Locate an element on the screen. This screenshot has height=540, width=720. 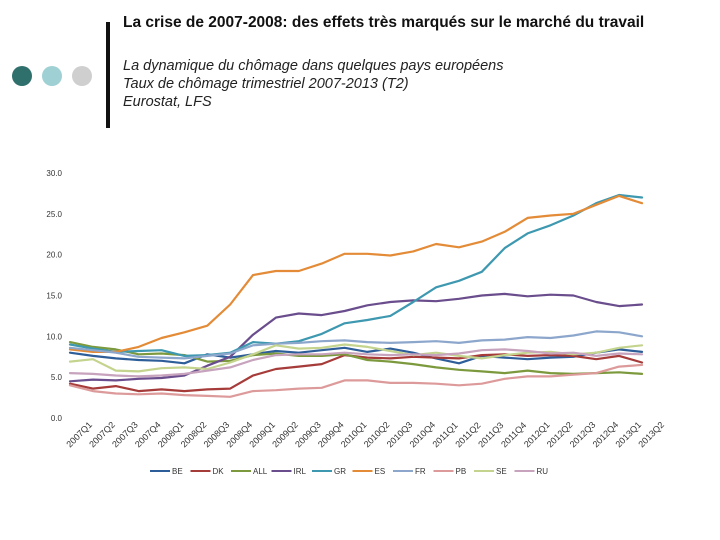
y-tick-label: 10.0 is located at coordinates (54, 336).